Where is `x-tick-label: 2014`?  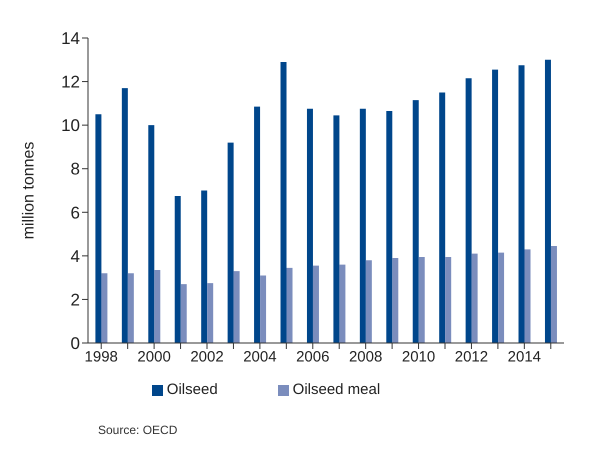
x-tick-label: 2014 is located at coordinates (525, 357).